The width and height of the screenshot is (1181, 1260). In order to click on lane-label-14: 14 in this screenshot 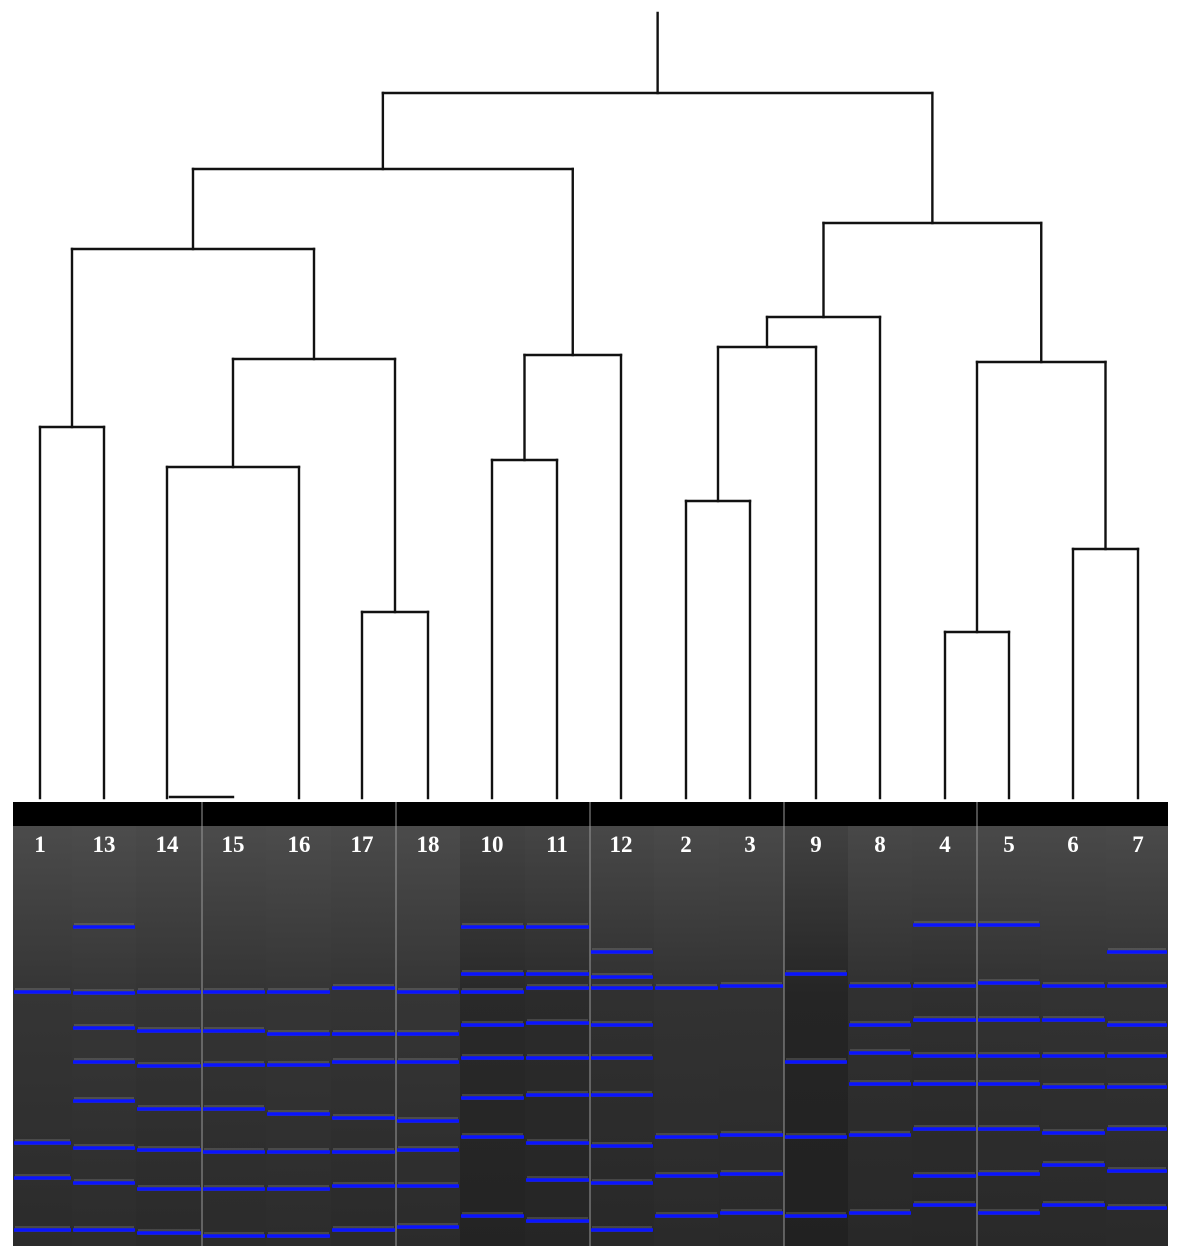, I will do `click(168, 844)`.